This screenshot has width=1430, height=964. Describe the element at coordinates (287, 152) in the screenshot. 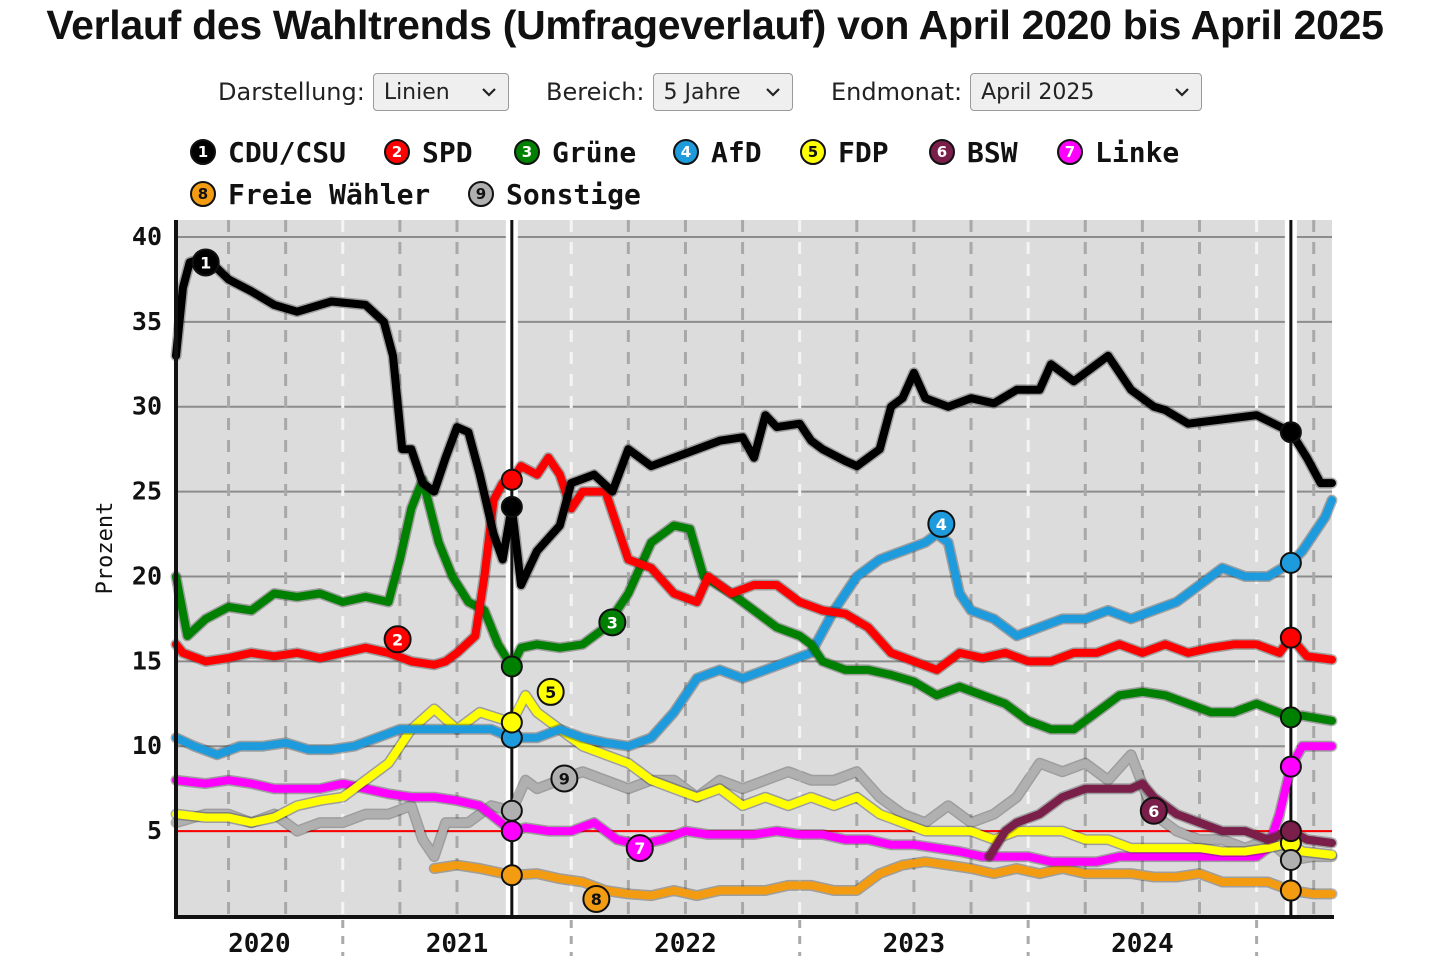

I see `legend-label: CDU/CSU` at that location.